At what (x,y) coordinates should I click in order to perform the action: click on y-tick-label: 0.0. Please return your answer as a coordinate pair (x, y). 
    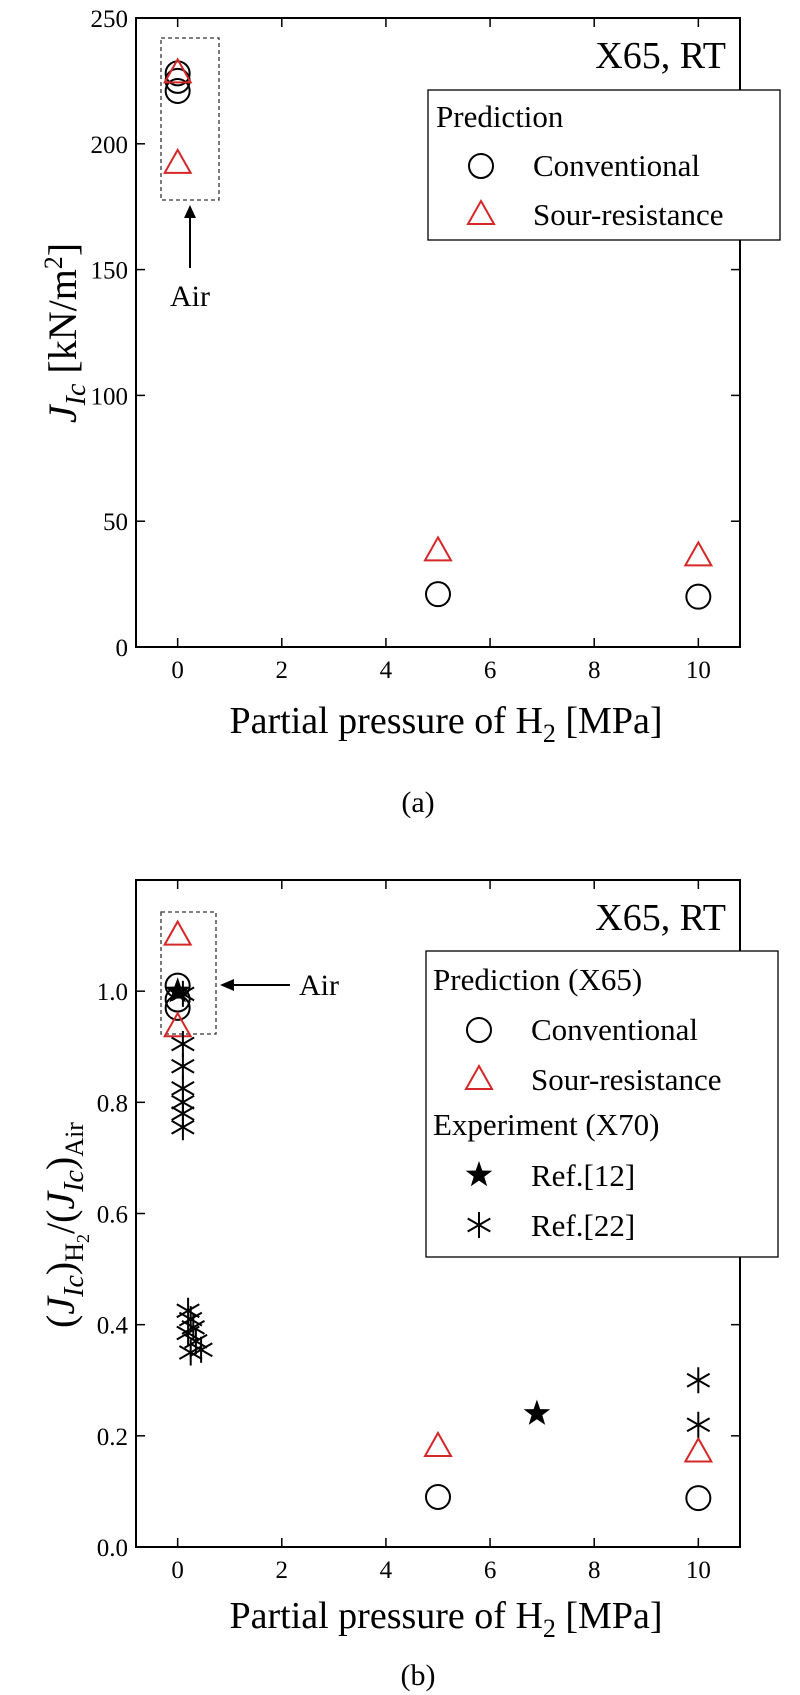
    Looking at the image, I should click on (112, 1548).